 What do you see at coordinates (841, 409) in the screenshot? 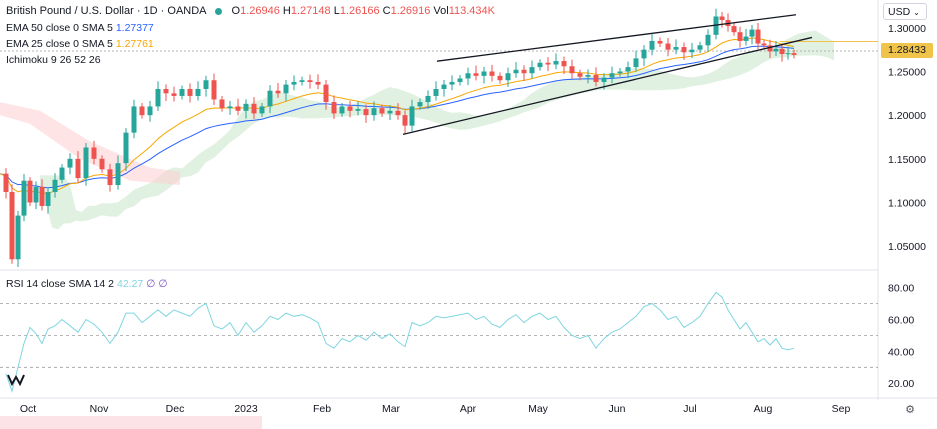
I see `time-tick-label: Sep` at bounding box center [841, 409].